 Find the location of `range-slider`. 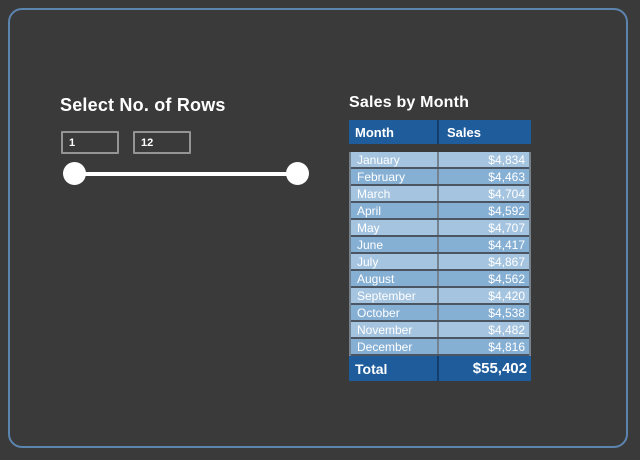

range-slider is located at coordinates (186, 173).